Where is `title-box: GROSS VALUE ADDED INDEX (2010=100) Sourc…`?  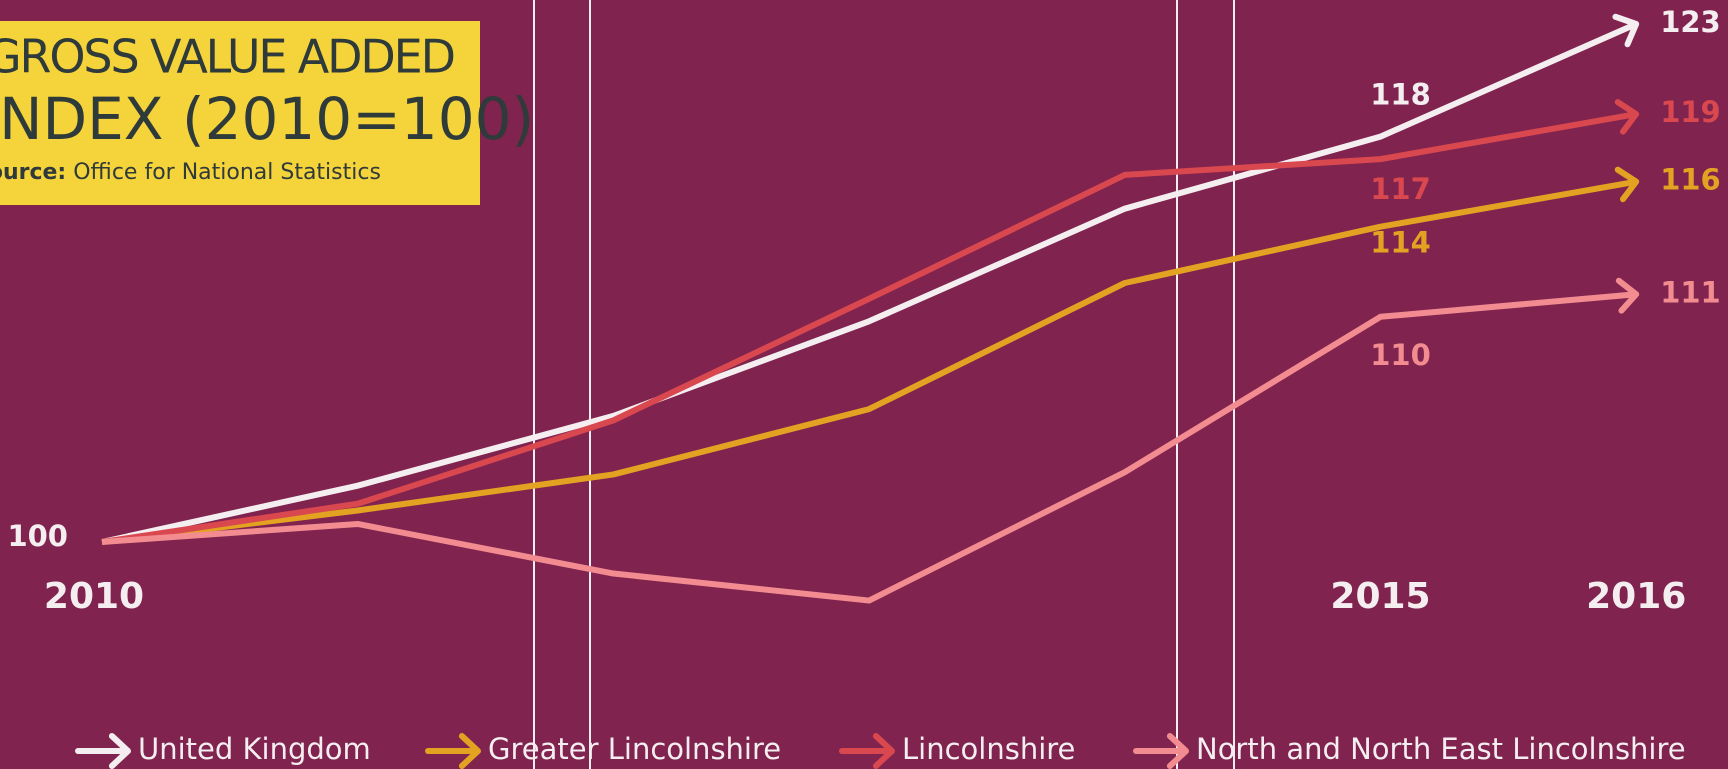 title-box: GROSS VALUE ADDED INDEX (2010=100) Sourc… is located at coordinates (267, 113).